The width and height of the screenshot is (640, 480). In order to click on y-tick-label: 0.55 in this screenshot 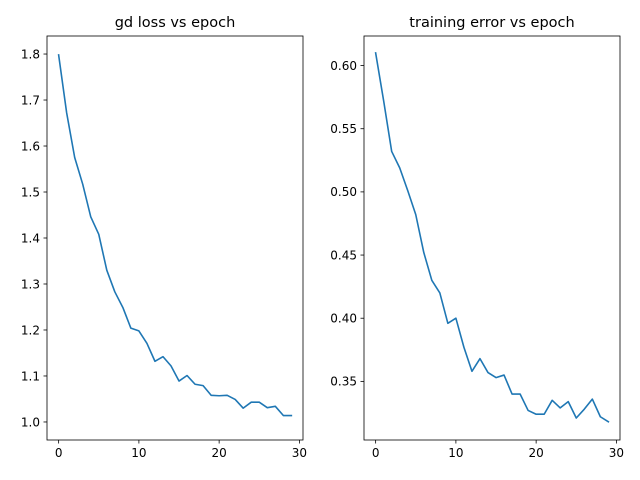, I will do `click(343, 129)`.